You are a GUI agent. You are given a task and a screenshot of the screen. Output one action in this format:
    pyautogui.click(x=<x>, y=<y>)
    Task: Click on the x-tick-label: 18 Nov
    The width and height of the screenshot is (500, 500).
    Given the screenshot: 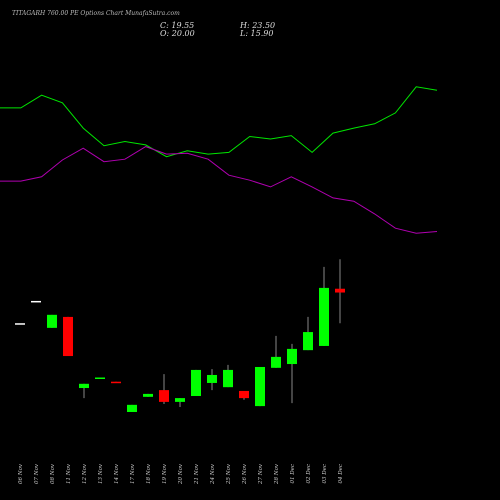 What is the action you would take?
    pyautogui.click(x=149, y=473)
    